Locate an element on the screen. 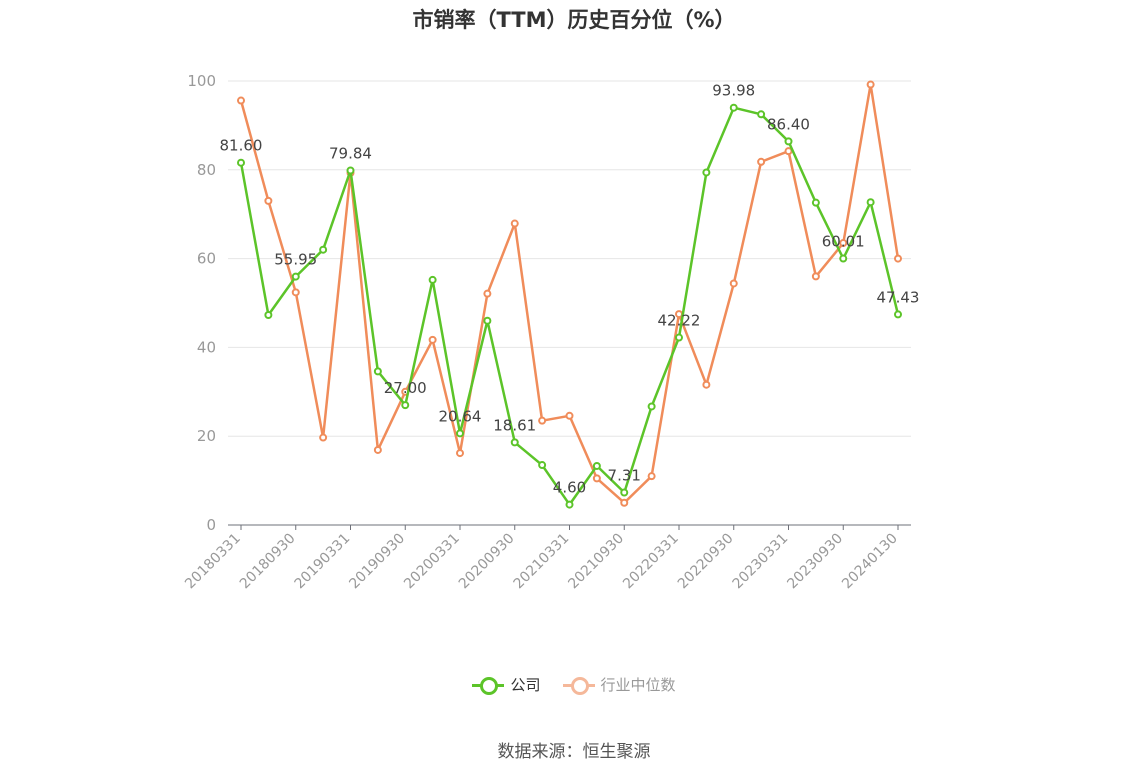 Image resolution: width=1148 pixels, height=776 pixels. x-tick-label: 20190930 is located at coordinates (377, 562).